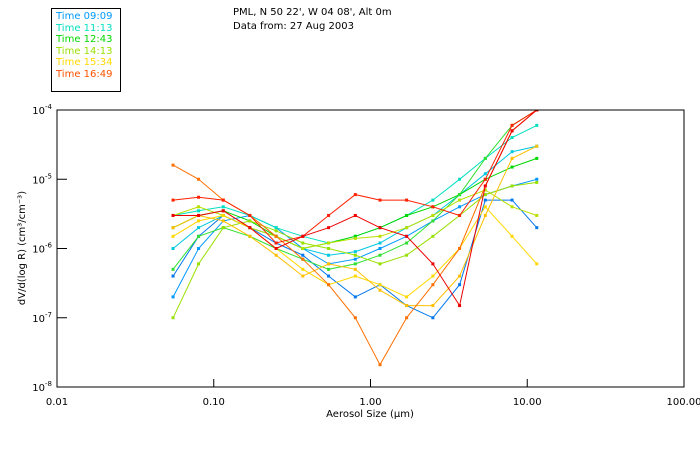  I want to click on legend-item-3: Time 14:13, so click(84, 51).